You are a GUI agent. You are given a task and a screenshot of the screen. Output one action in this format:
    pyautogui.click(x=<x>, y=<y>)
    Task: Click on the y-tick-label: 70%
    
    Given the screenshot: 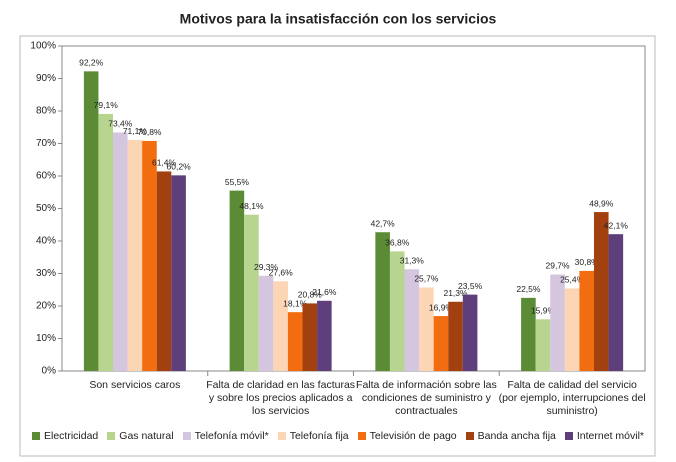 What is the action you would take?
    pyautogui.click(x=46, y=143)
    